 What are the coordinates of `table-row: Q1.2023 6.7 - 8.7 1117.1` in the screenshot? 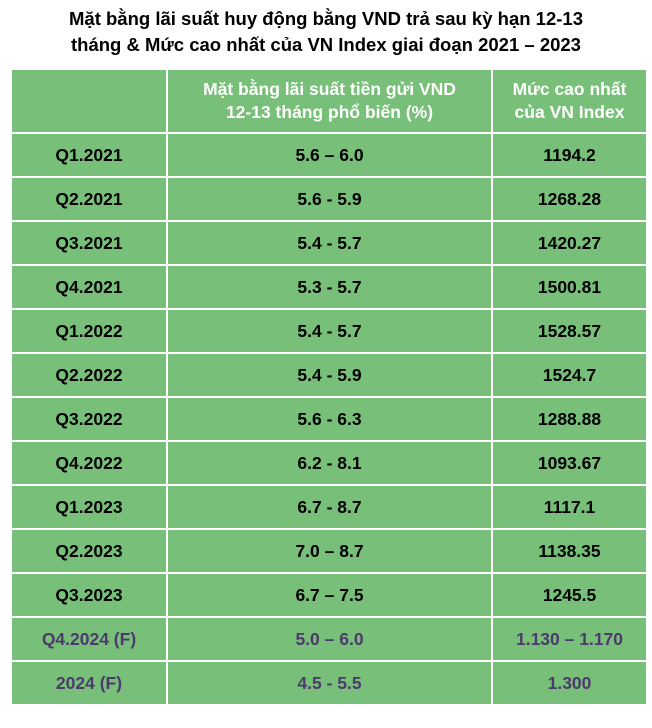 It's located at (329, 507).